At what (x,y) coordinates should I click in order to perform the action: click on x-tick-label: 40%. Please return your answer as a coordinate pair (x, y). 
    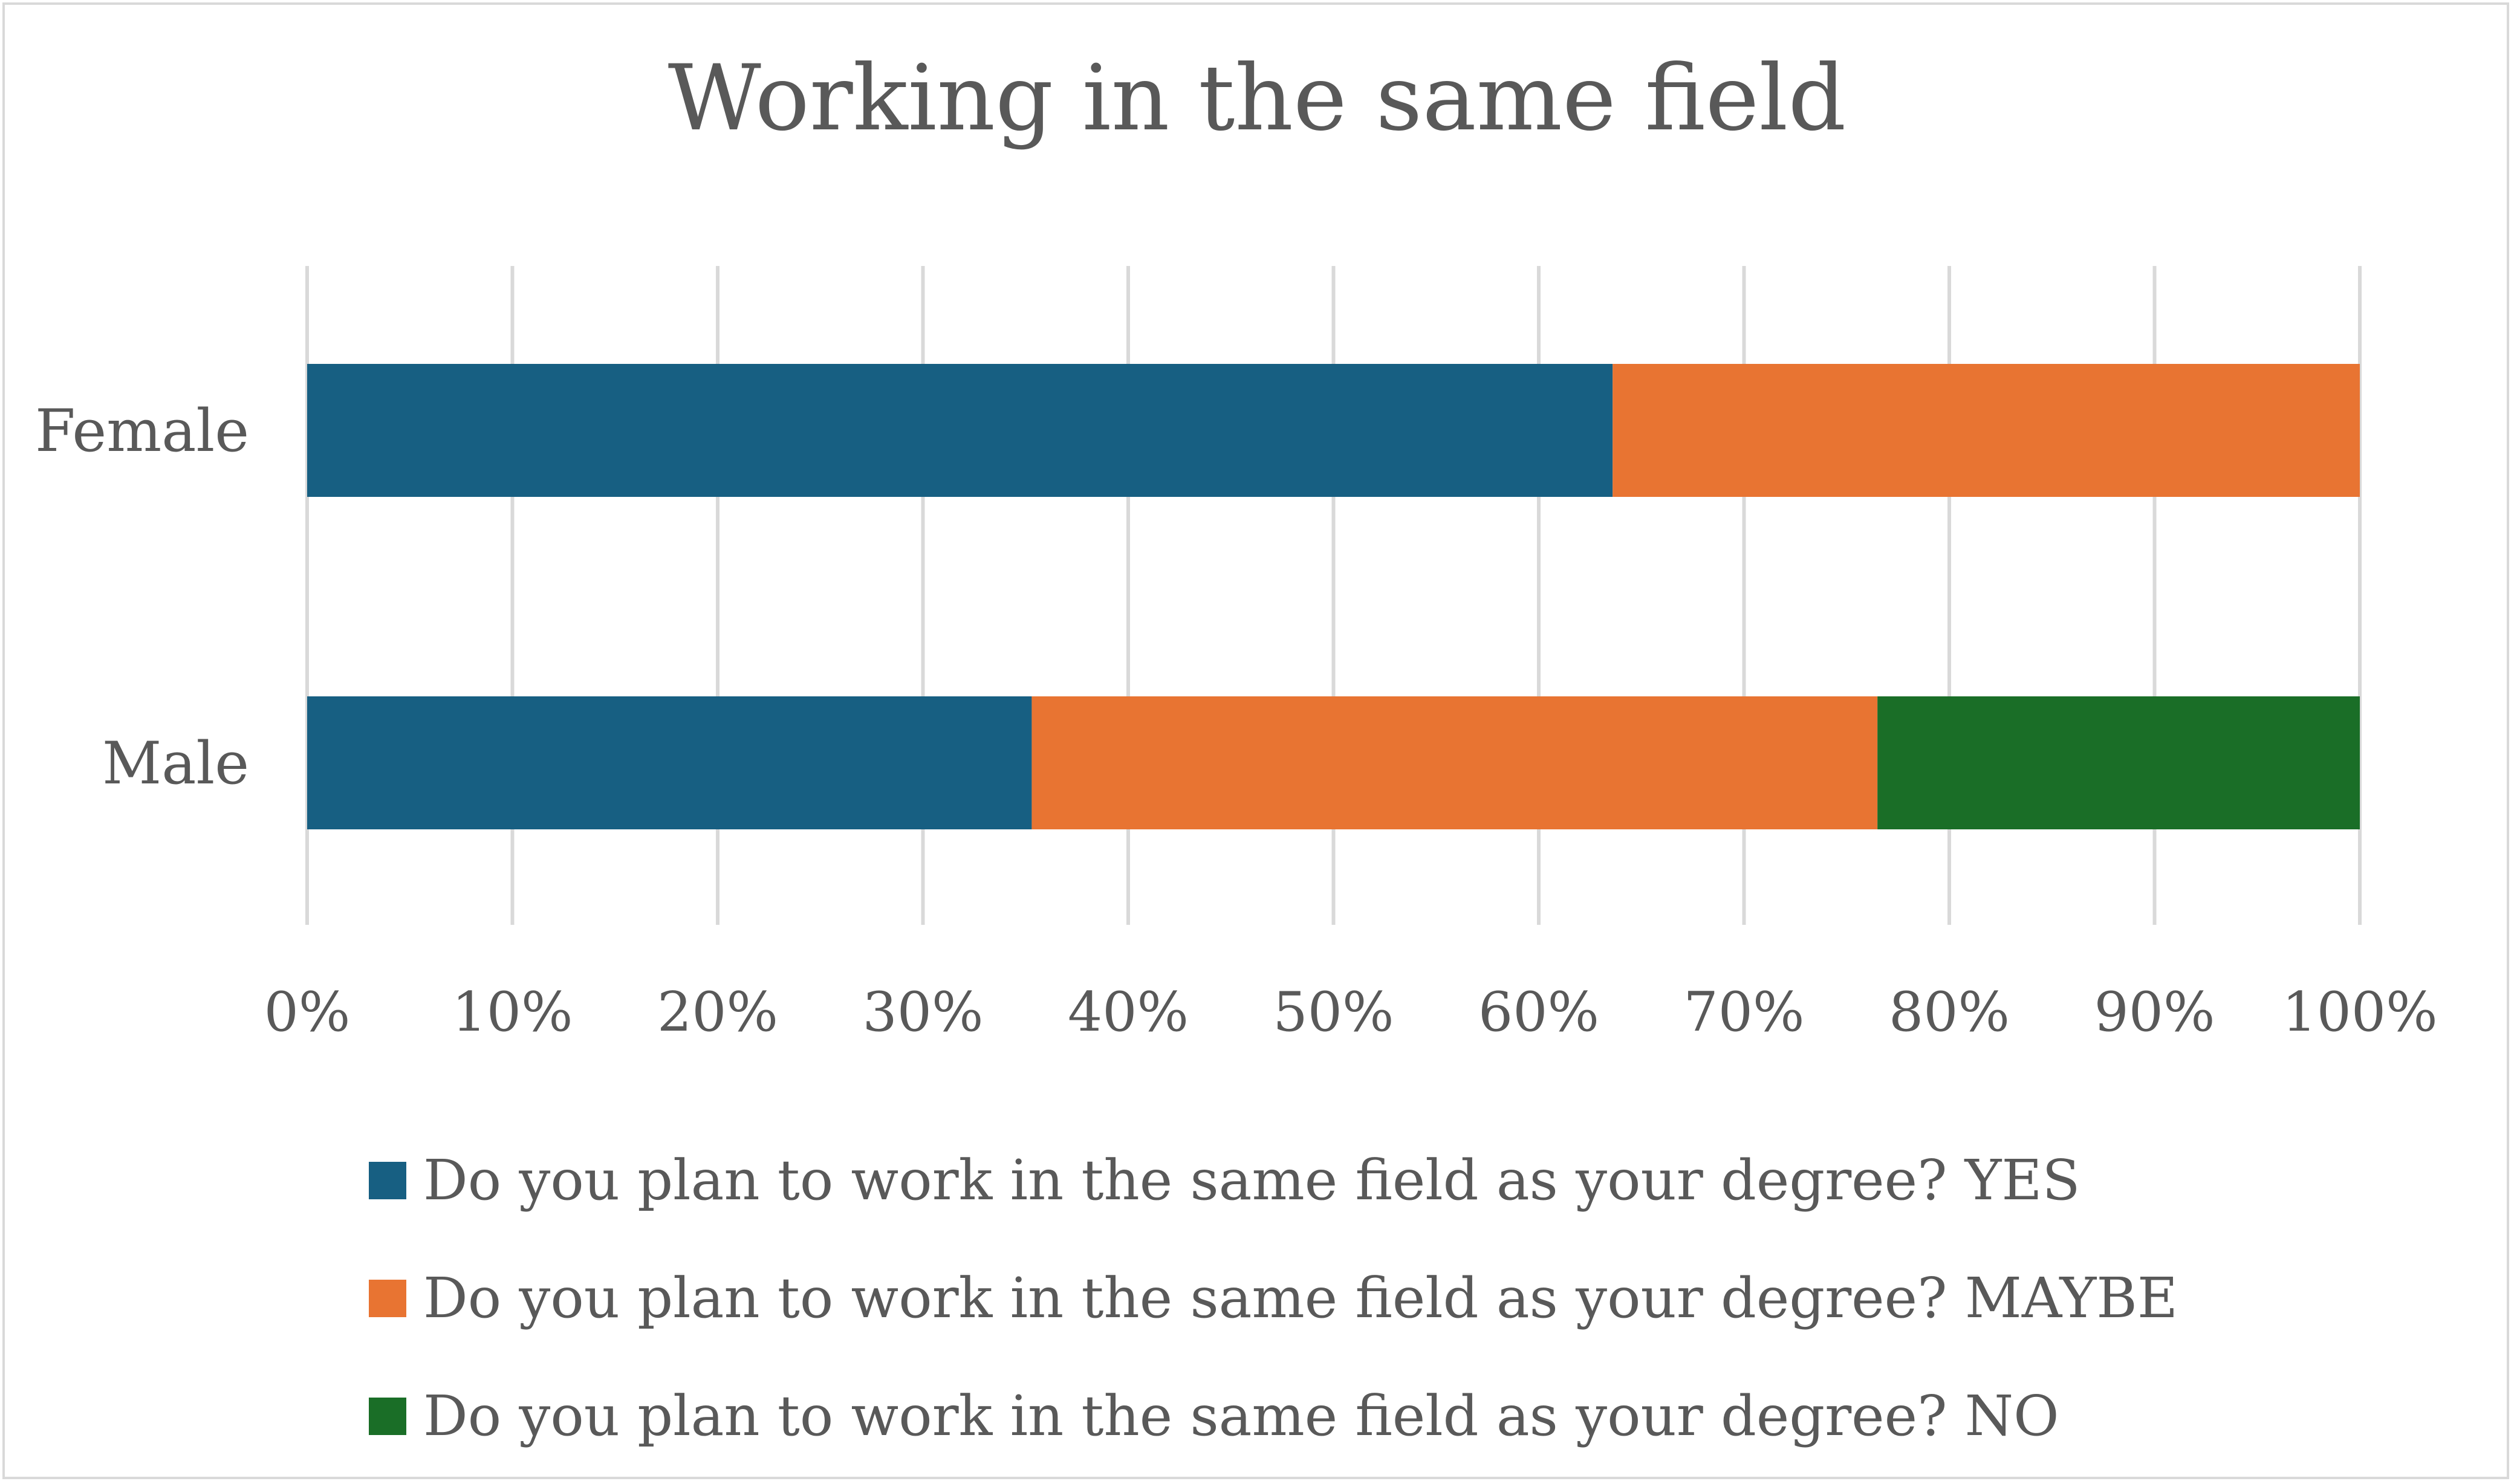
    Looking at the image, I should click on (1128, 1012).